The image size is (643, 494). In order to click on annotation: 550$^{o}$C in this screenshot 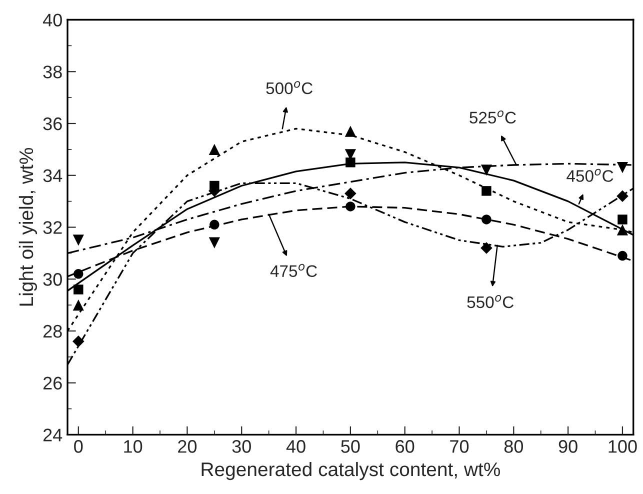, I will do `click(490, 301)`.